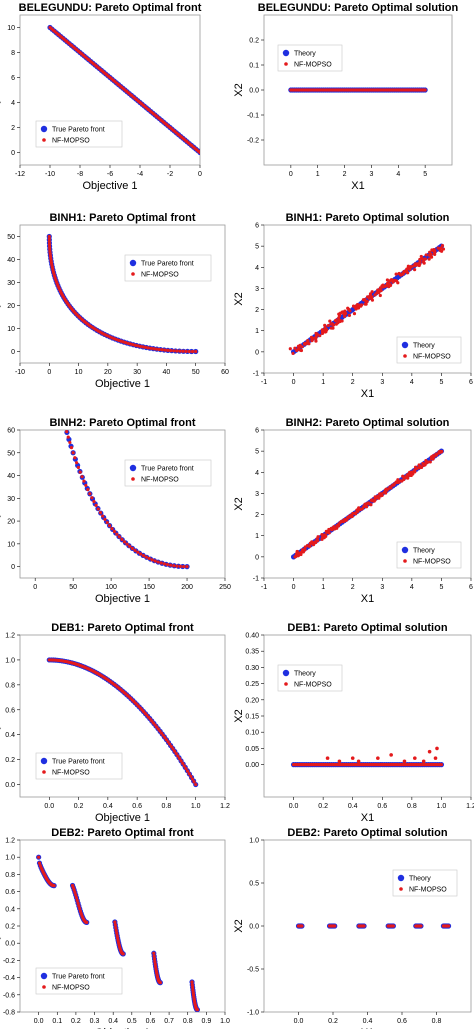  What do you see at coordinates (95, 1021) in the screenshot?
I see `x-tick-label: 0.3` at bounding box center [95, 1021].